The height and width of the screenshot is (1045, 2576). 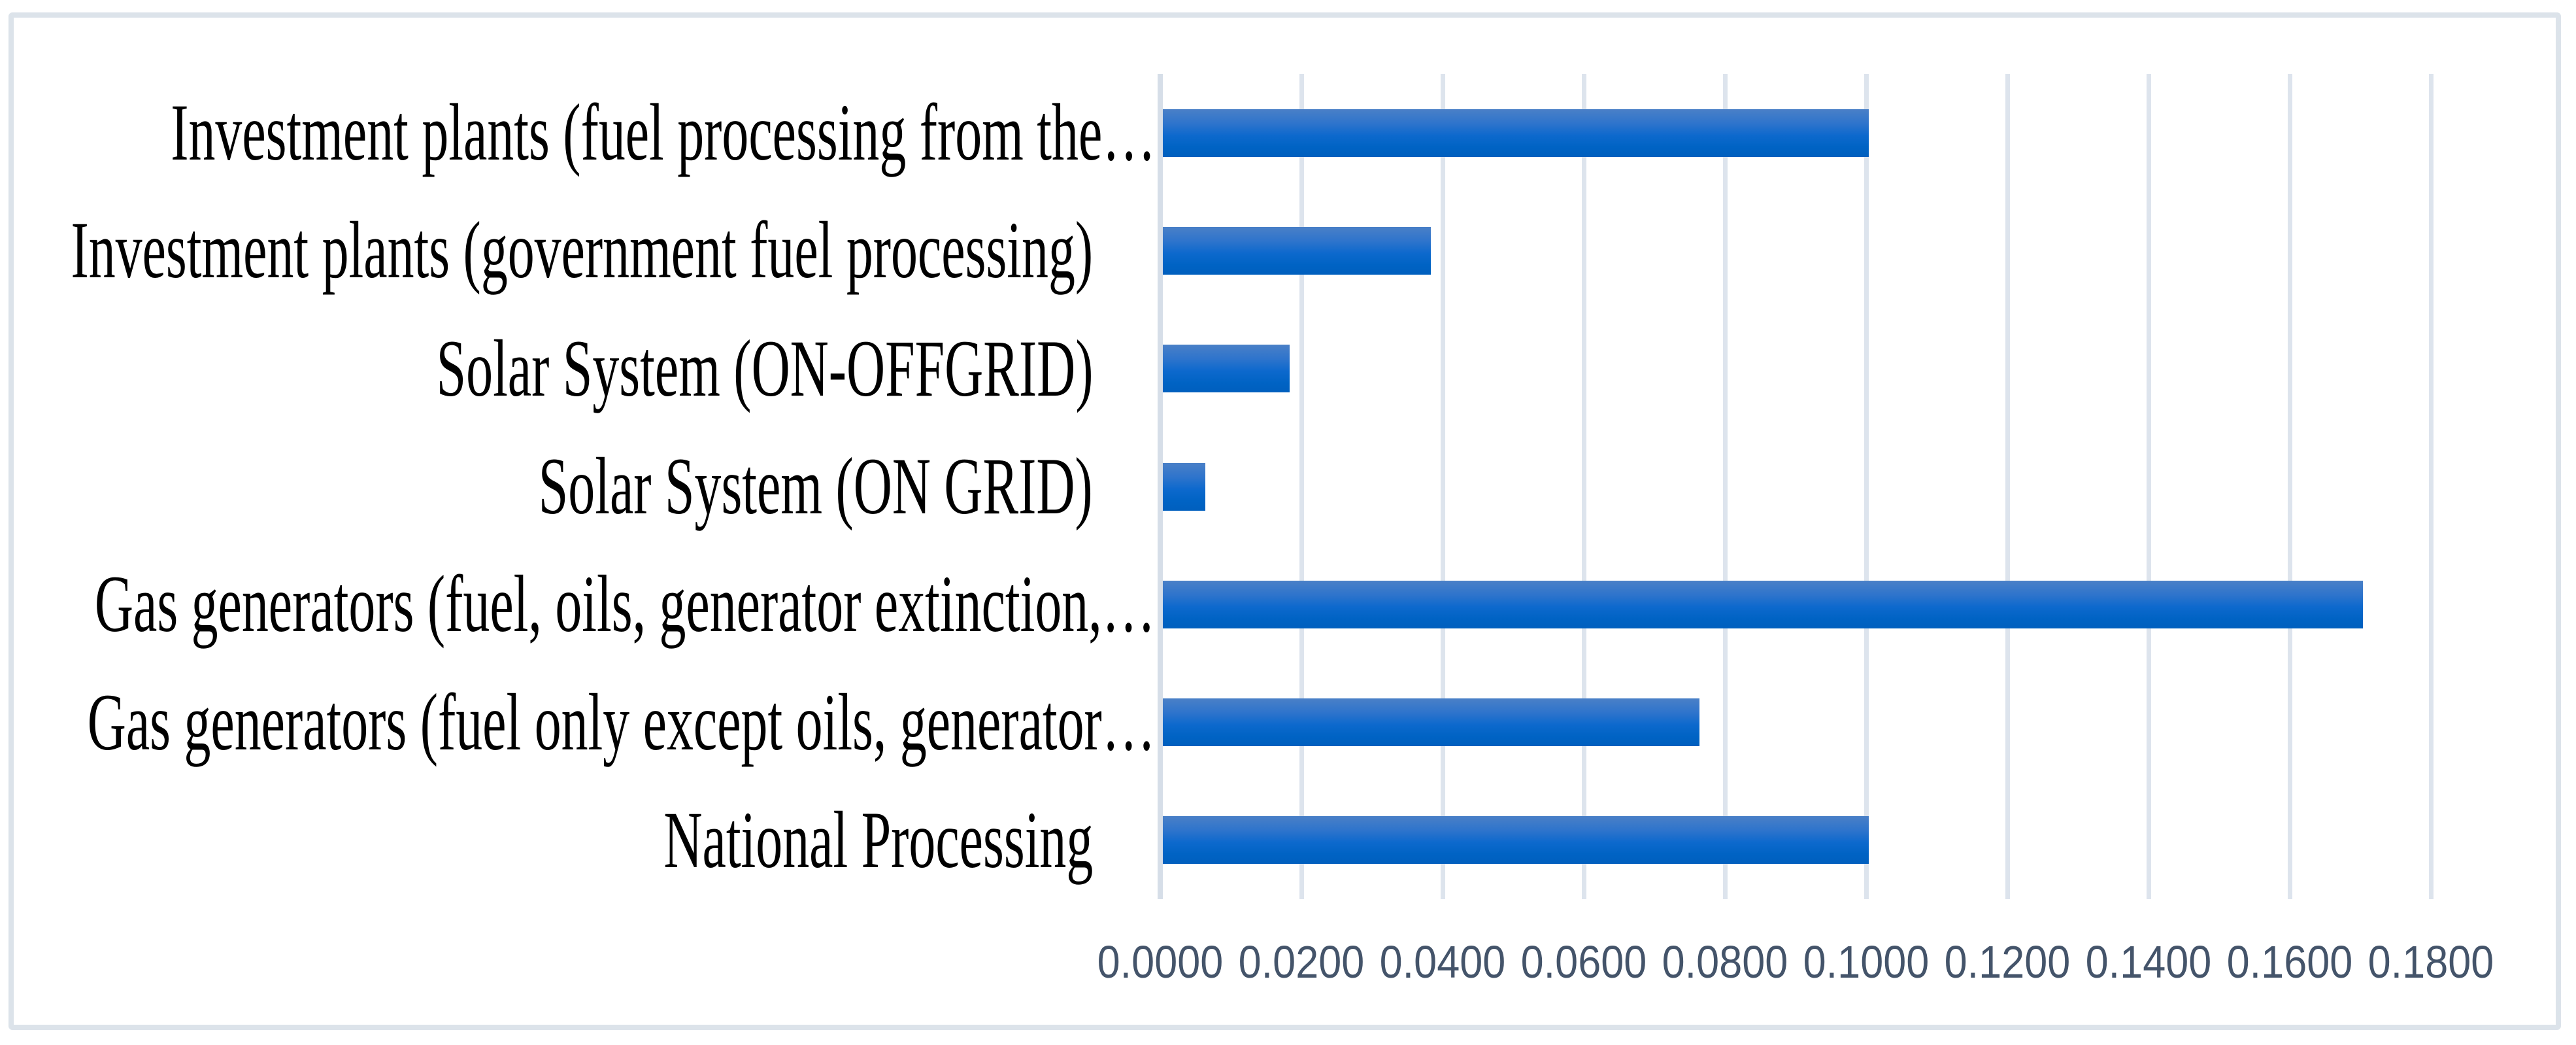 What do you see at coordinates (878, 840) in the screenshot?
I see `category-label: National Processing` at bounding box center [878, 840].